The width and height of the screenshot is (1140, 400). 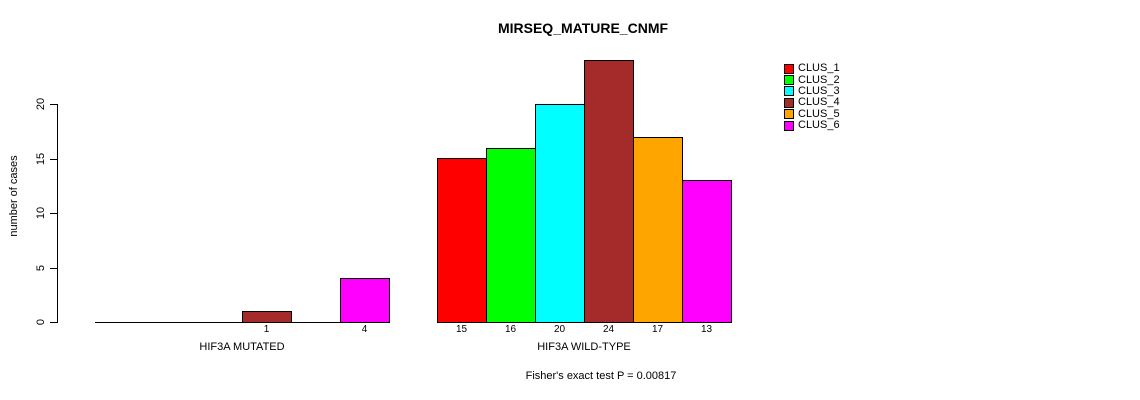 I want to click on legend-label: CLUS_3, so click(x=819, y=90).